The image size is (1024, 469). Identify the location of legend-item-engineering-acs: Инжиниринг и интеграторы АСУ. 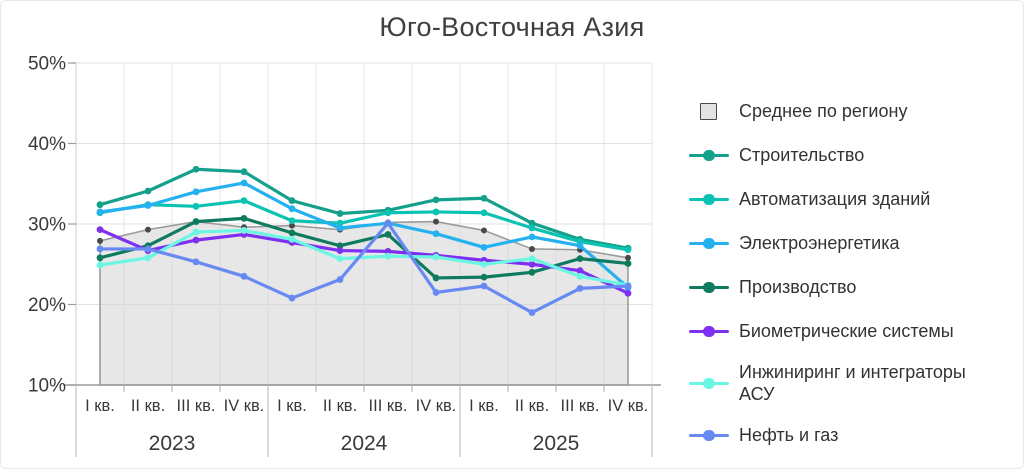
(854, 383).